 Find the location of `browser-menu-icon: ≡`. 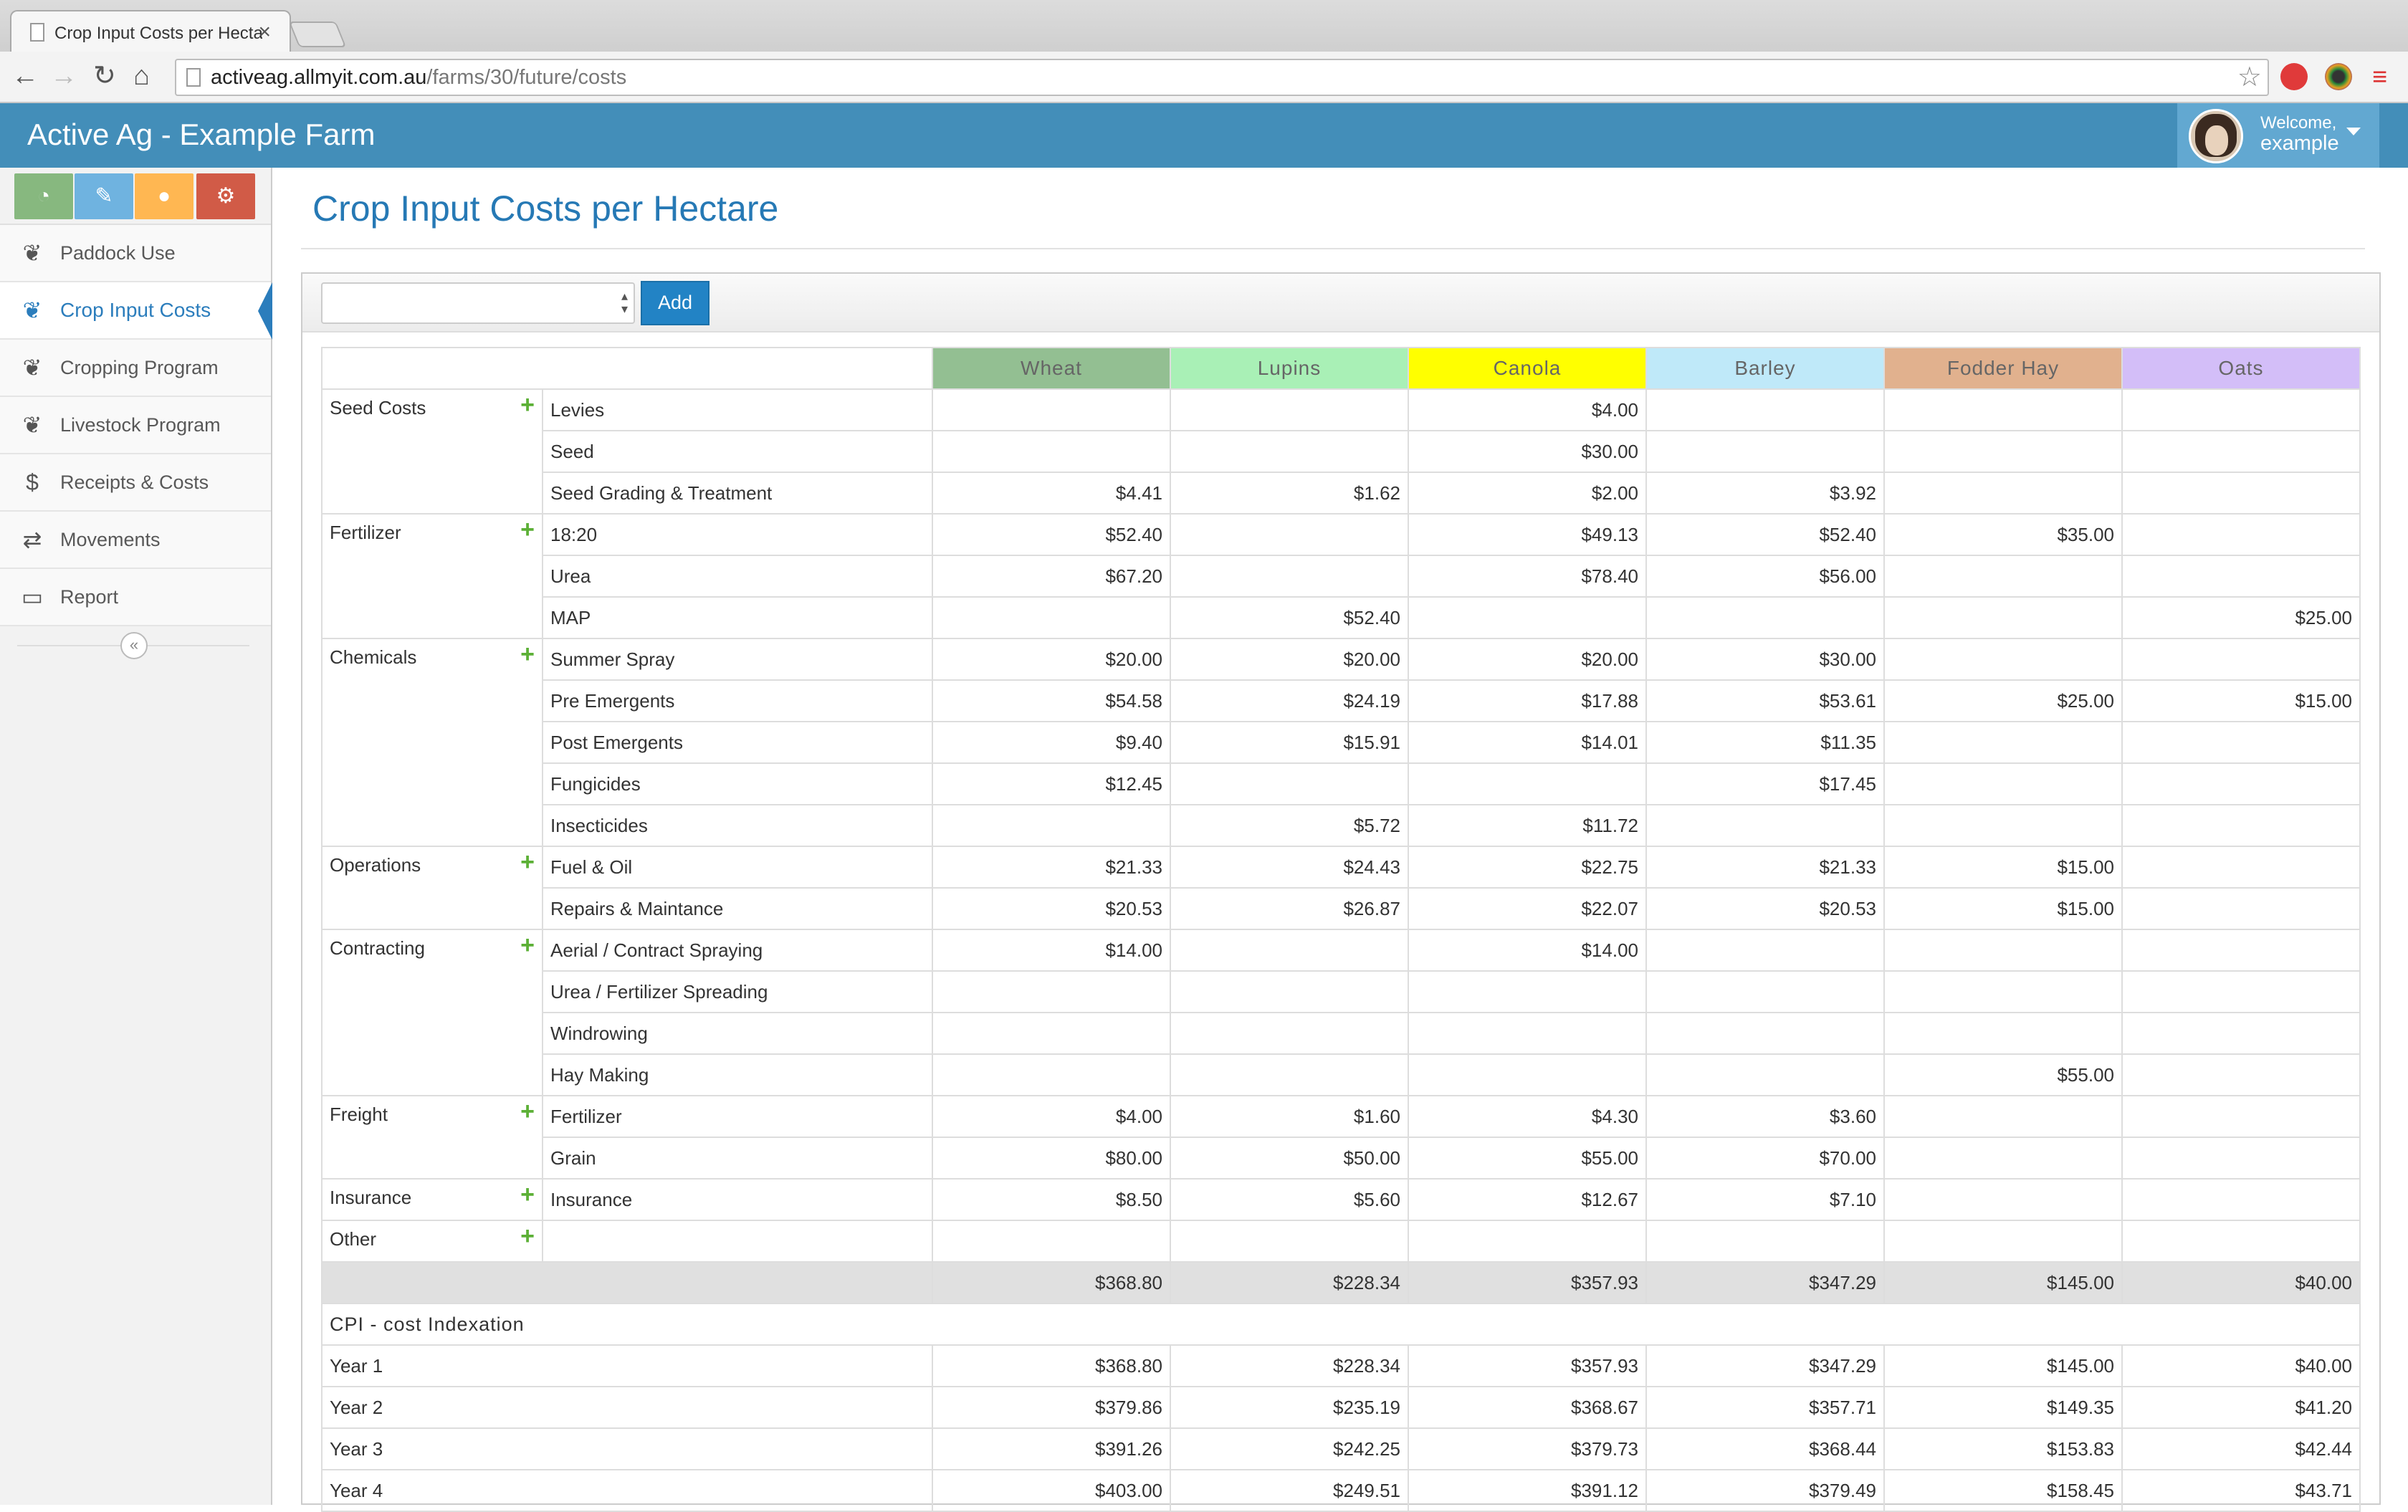

browser-menu-icon: ≡ is located at coordinates (2380, 76).